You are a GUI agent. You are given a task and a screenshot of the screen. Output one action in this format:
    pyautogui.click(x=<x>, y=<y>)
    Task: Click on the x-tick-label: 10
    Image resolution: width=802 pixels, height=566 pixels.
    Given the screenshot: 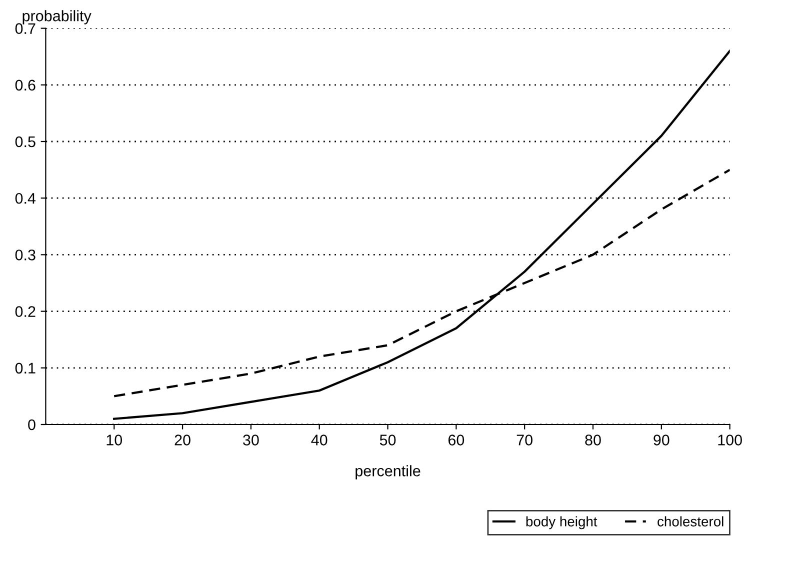 What is the action you would take?
    pyautogui.click(x=114, y=440)
    